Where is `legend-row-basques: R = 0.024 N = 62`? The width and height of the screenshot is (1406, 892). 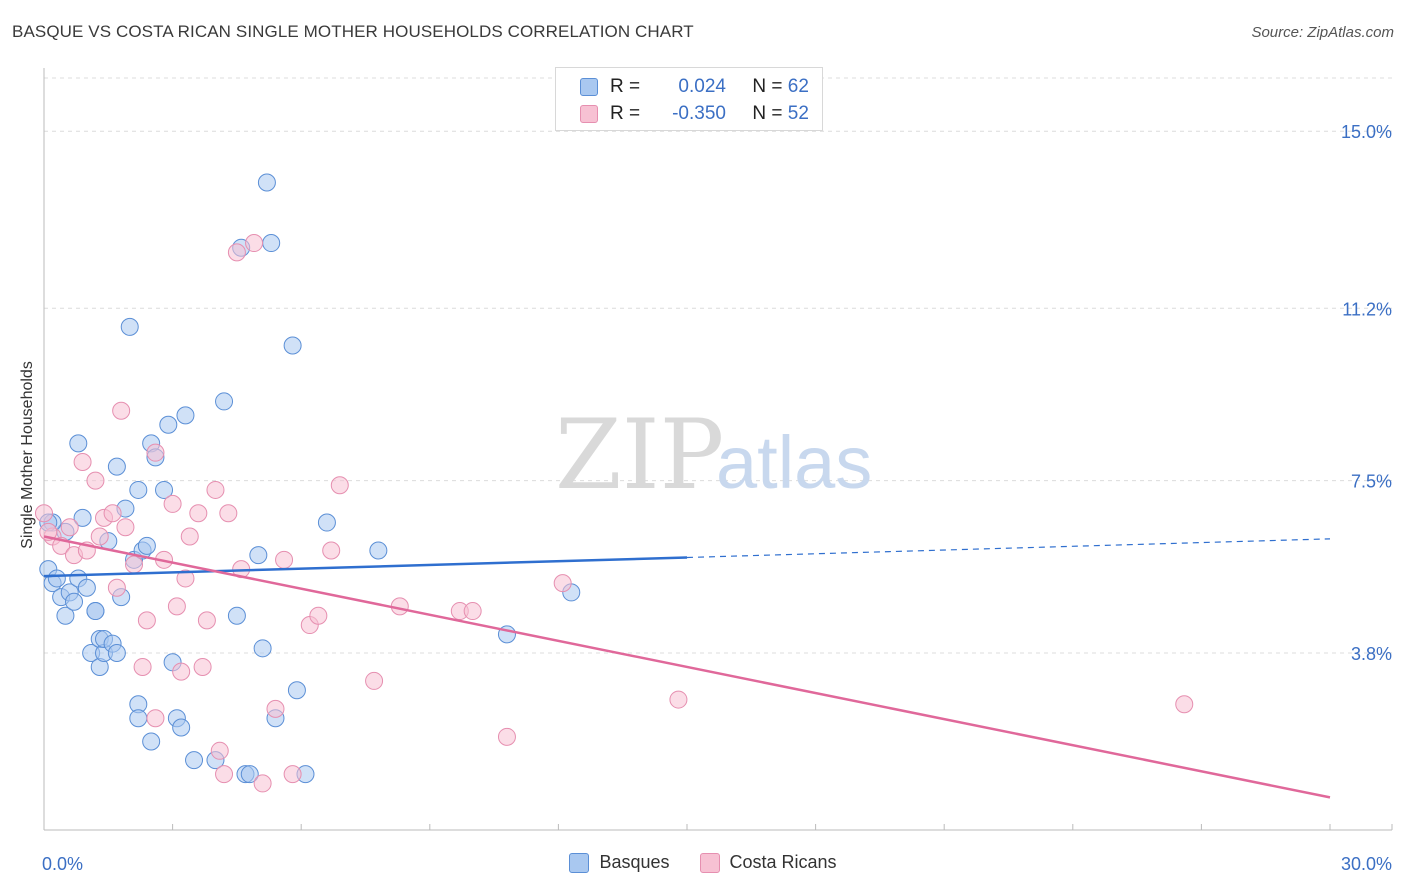 legend-row-basques: R = 0.024 N = 62 is located at coordinates (694, 87).